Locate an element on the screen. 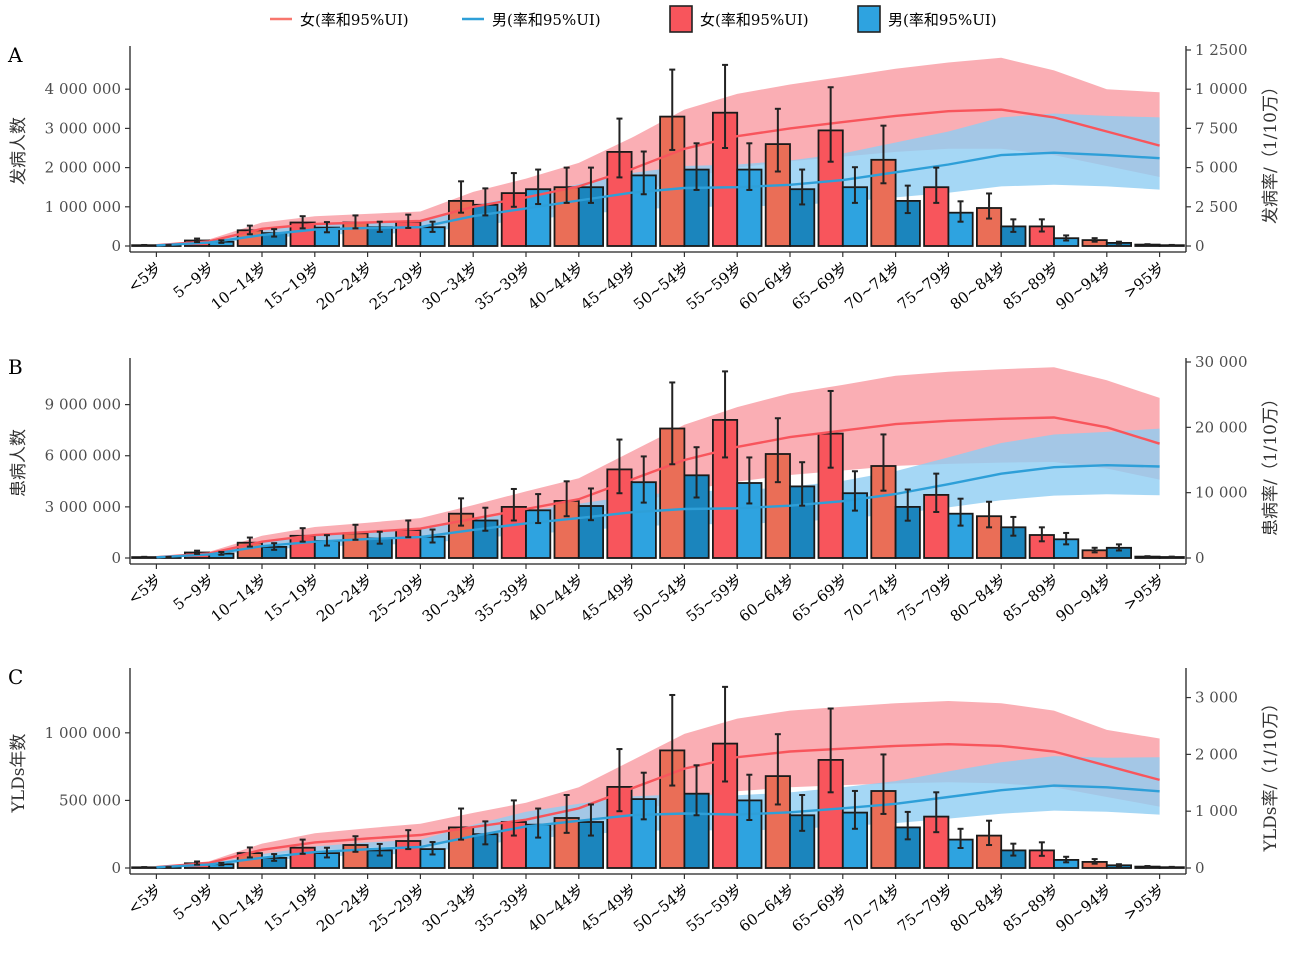 This screenshot has width=1292, height=955. x-tick-label: 60~64岁 is located at coordinates (767, 598).